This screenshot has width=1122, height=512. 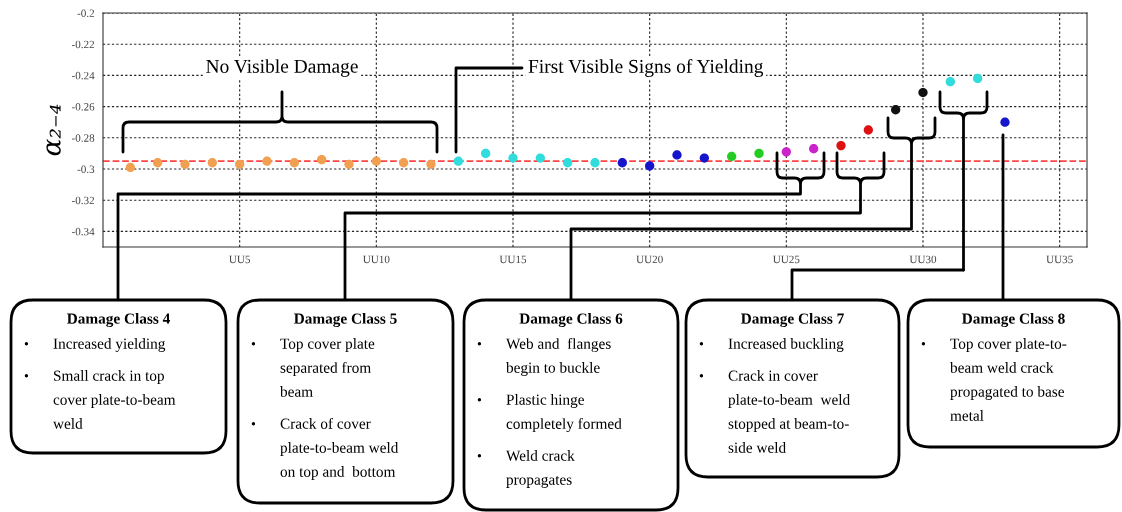 What do you see at coordinates (100, 371) in the screenshot?
I see `text: Damage Class 4 • Increased yielding • Small crack in top cover plate-to-beam weld` at bounding box center [100, 371].